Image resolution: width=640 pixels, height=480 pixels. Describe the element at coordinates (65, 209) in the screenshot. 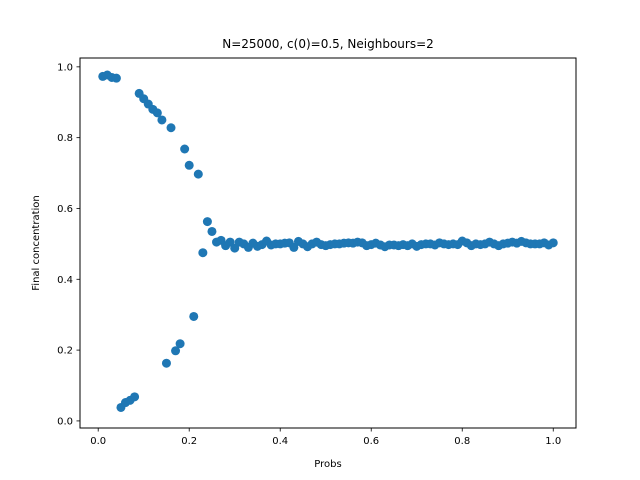

I see `y-tick-label: 0.6` at that location.